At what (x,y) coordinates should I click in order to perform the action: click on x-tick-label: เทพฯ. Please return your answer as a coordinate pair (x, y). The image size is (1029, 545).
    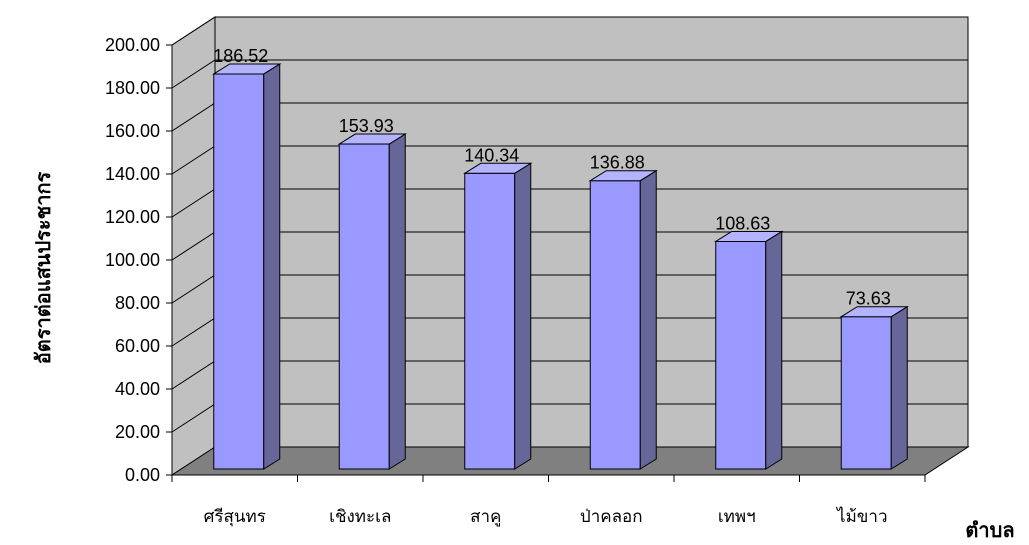
    Looking at the image, I should click on (737, 517).